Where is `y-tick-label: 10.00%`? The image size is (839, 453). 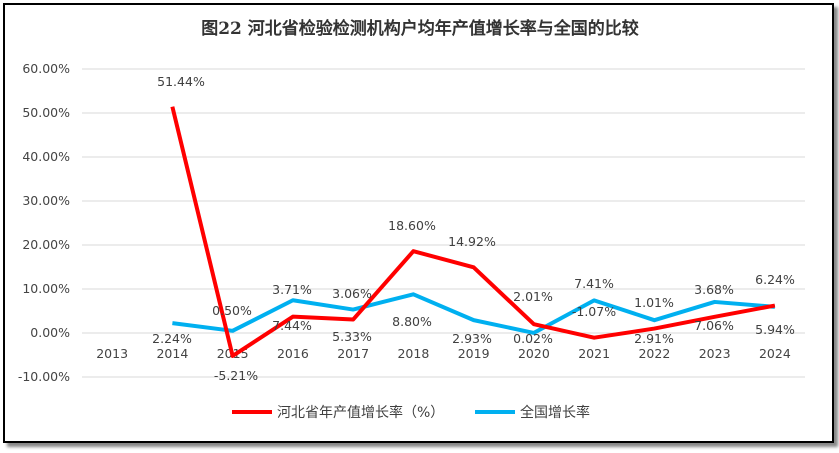
y-tick-label: 10.00% is located at coordinates (46, 288).